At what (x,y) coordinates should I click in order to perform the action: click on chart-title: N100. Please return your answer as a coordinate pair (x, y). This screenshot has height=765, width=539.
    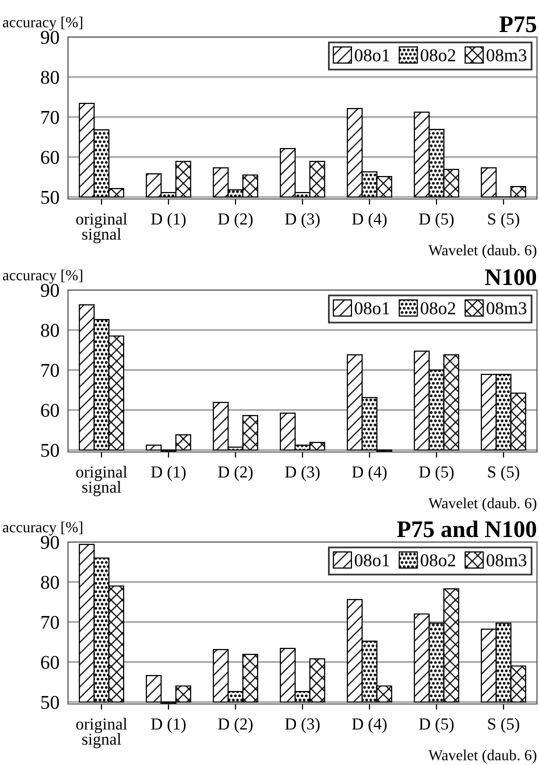
    Looking at the image, I should click on (510, 277).